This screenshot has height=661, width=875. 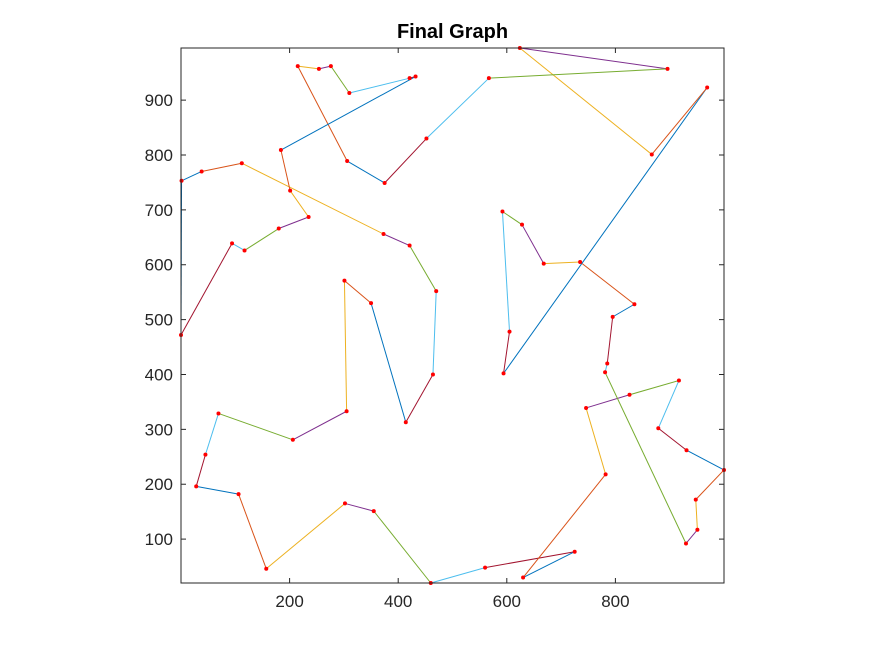 I want to click on y-tick-label: 300, so click(x=159, y=429).